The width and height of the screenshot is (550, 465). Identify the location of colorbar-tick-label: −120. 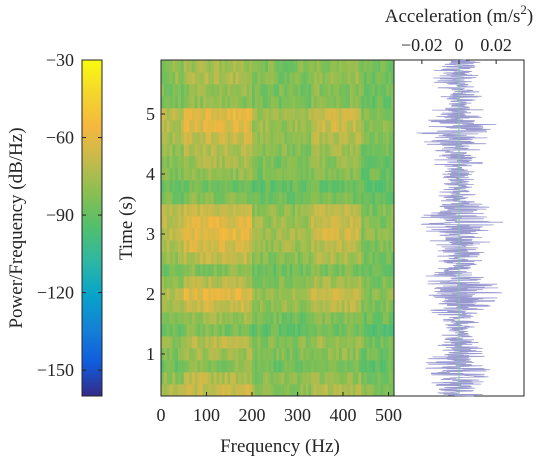
(55, 293).